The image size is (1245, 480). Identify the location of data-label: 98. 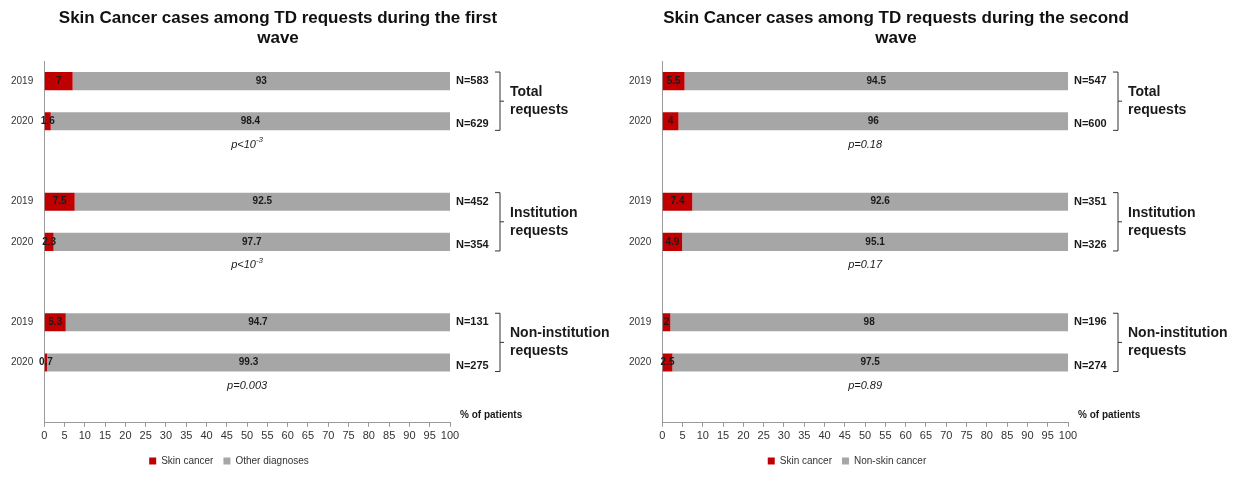
(869, 322).